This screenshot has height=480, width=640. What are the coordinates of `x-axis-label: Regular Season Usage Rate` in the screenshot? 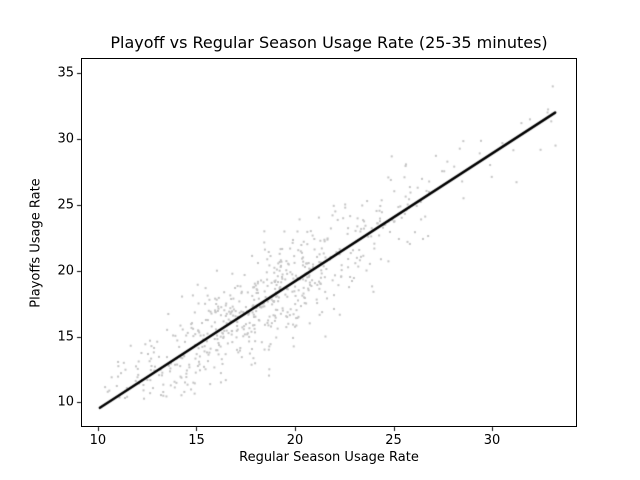 It's located at (329, 457).